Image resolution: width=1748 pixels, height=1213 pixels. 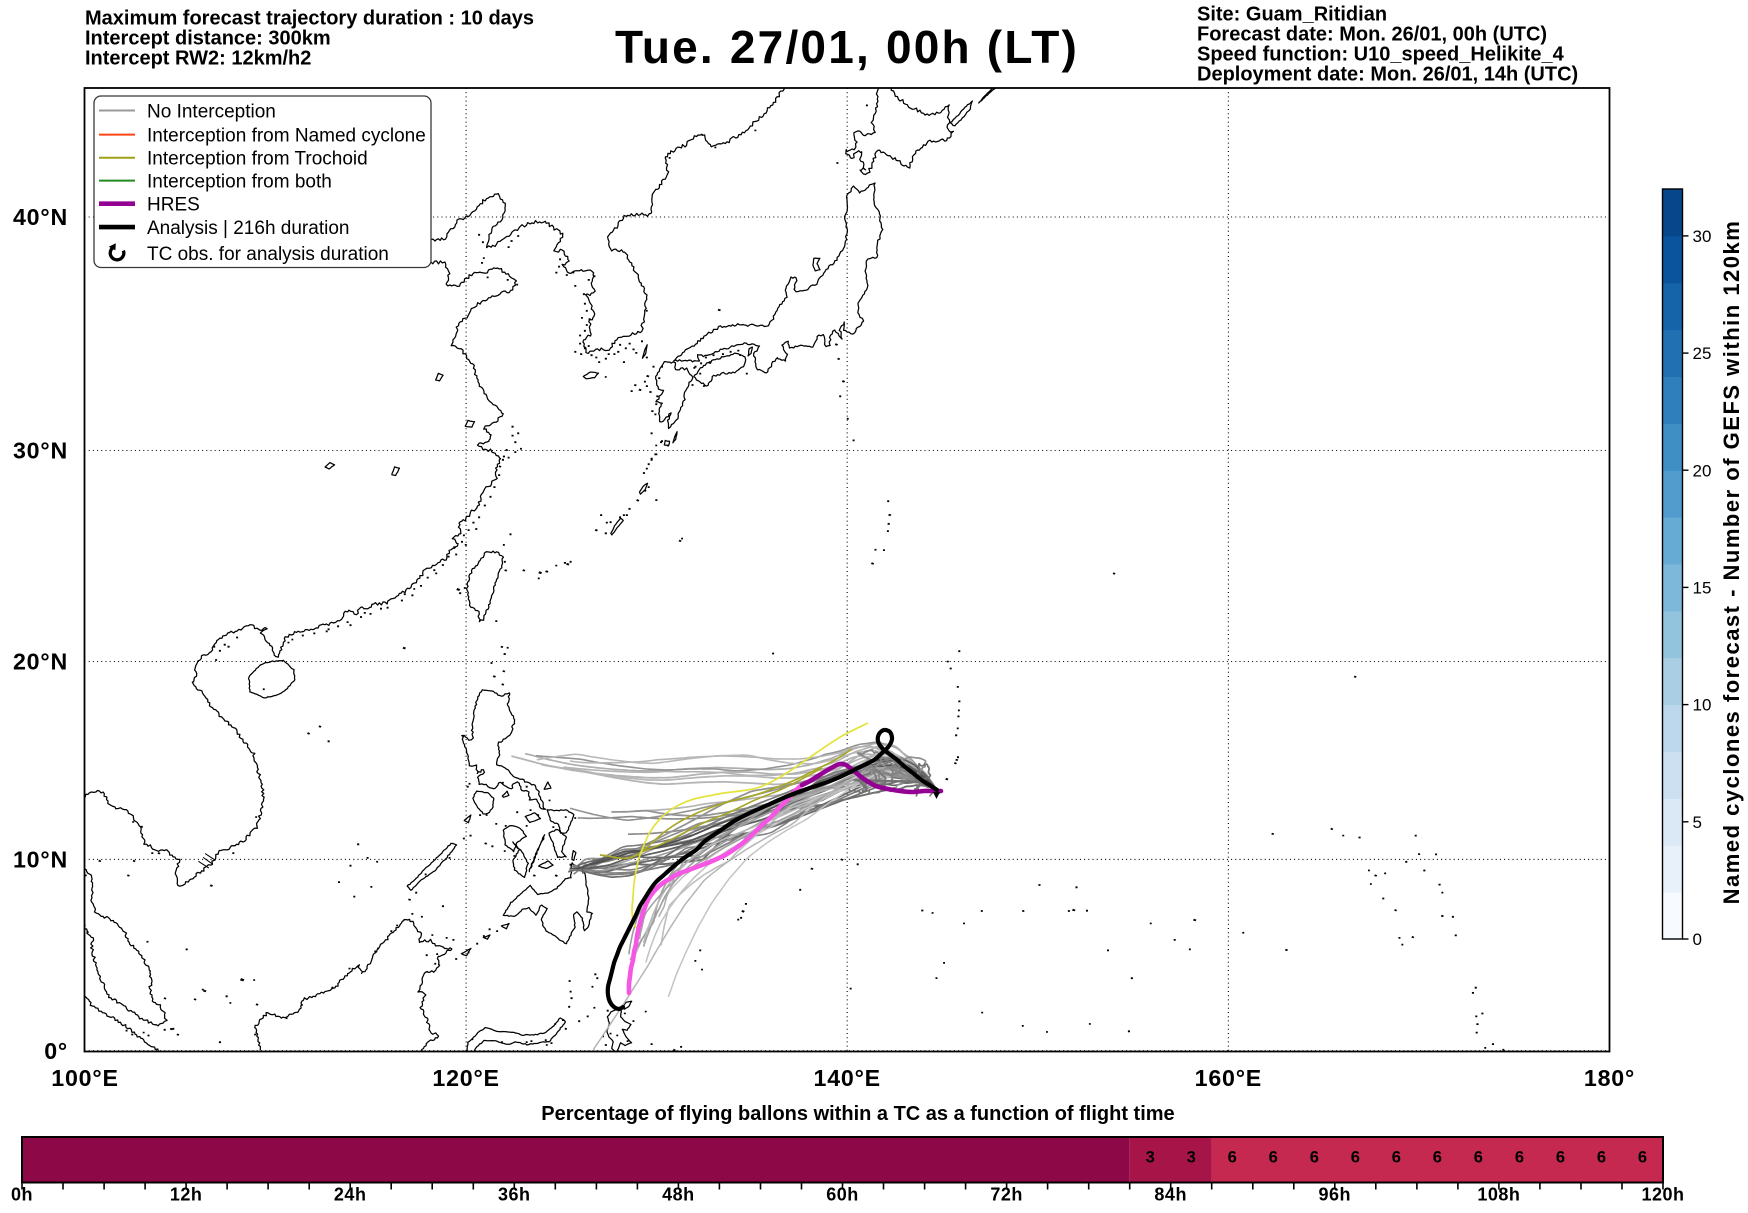 What do you see at coordinates (40, 217) in the screenshot?
I see `svg-text: 40°N` at bounding box center [40, 217].